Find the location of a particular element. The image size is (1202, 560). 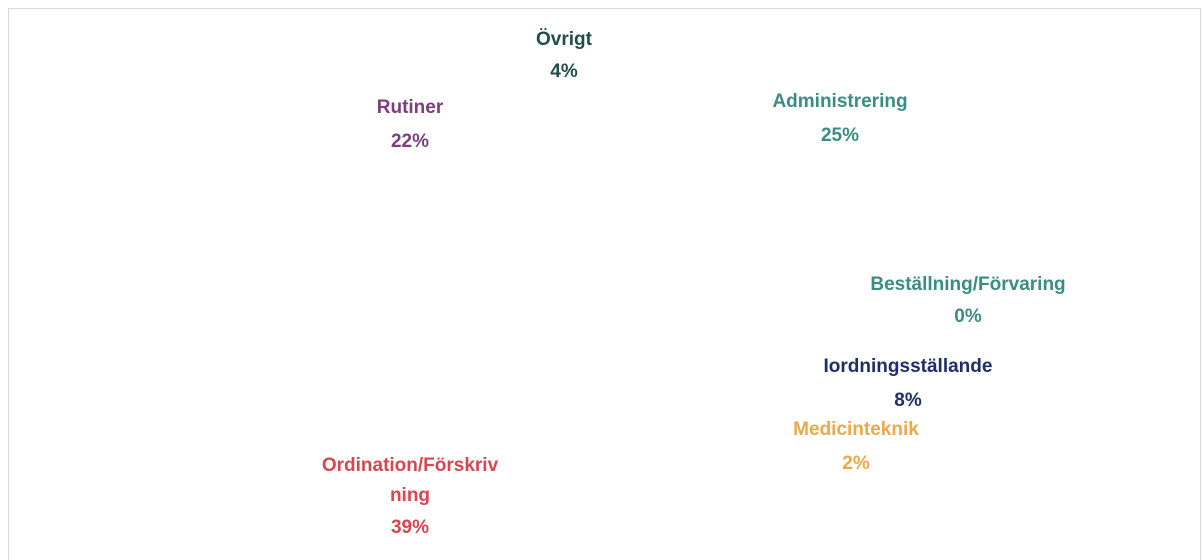

slice-value-label: 4% is located at coordinates (564, 71).